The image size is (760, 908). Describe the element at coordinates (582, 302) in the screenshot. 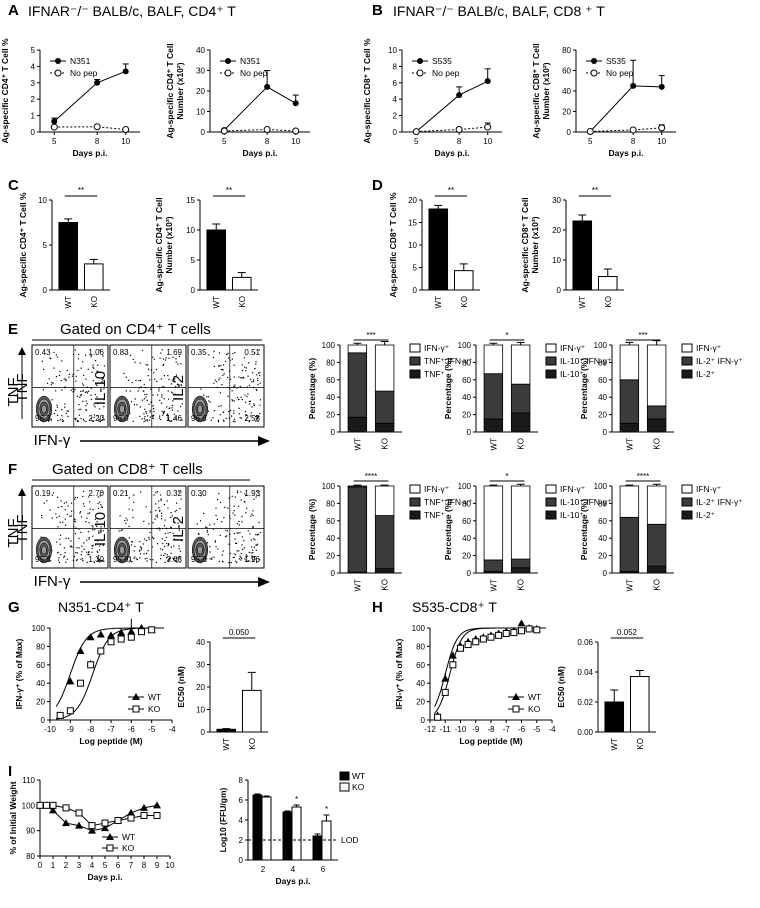

I see `D2-x-tick-label: WT` at that location.